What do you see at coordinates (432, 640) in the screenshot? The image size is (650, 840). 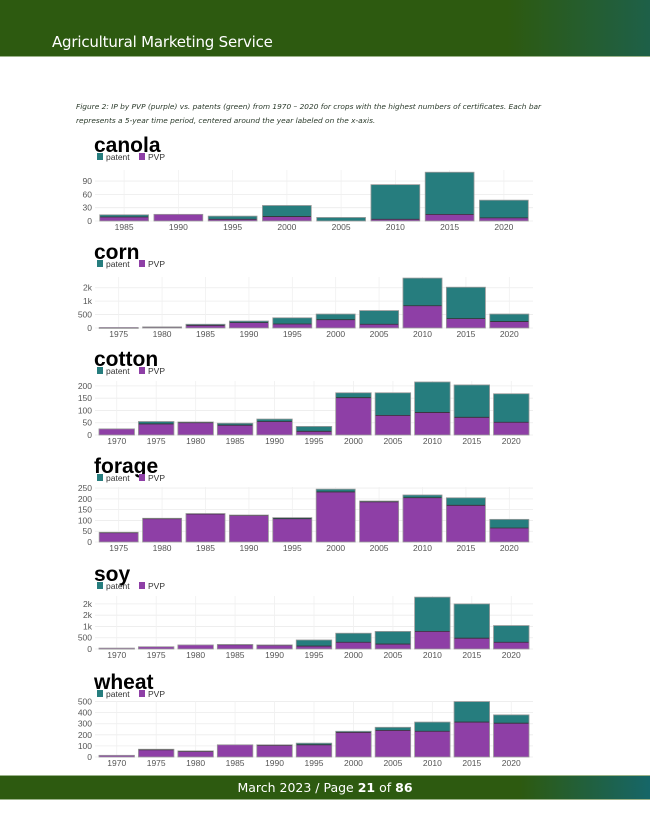 I see `bar-pvp-soy-2010` at bounding box center [432, 640].